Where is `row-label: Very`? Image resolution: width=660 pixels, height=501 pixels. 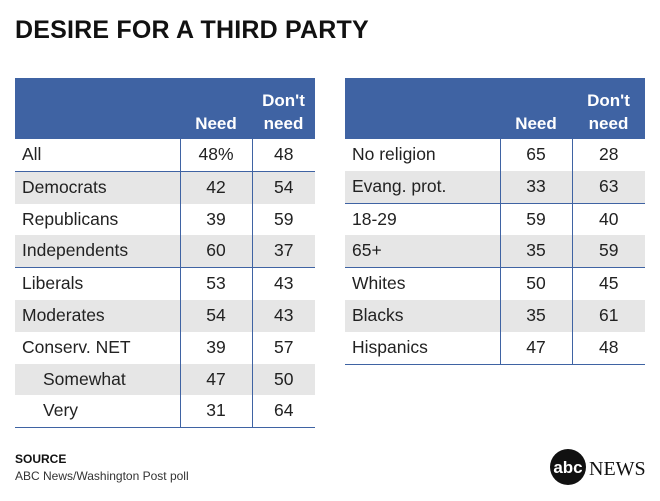
row-label: Very is located at coordinates (97, 412).